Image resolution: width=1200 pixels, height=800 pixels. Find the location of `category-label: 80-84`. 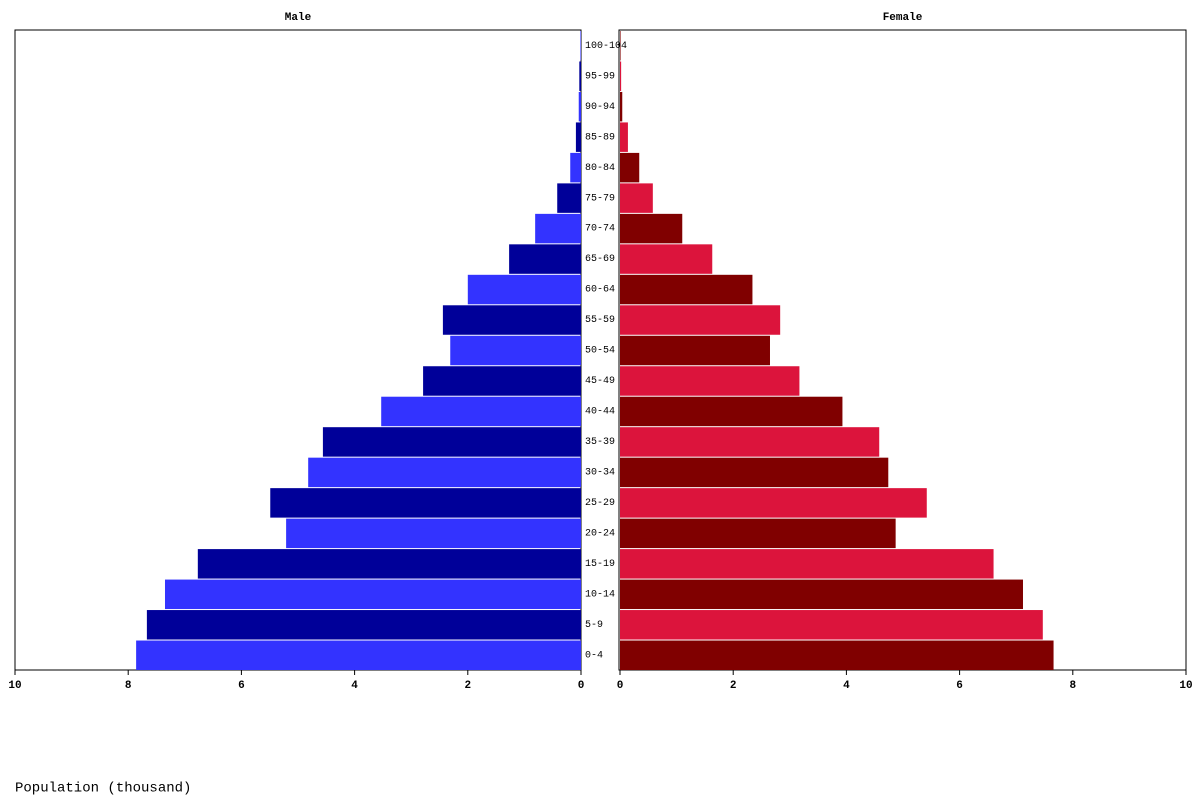

category-label: 80-84 is located at coordinates (600, 168).